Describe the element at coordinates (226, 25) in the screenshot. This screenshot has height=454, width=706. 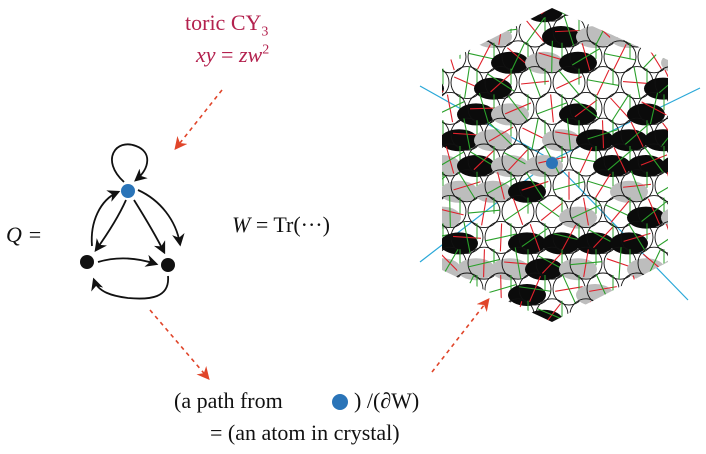
I see `header-title: toric CY3` at that location.